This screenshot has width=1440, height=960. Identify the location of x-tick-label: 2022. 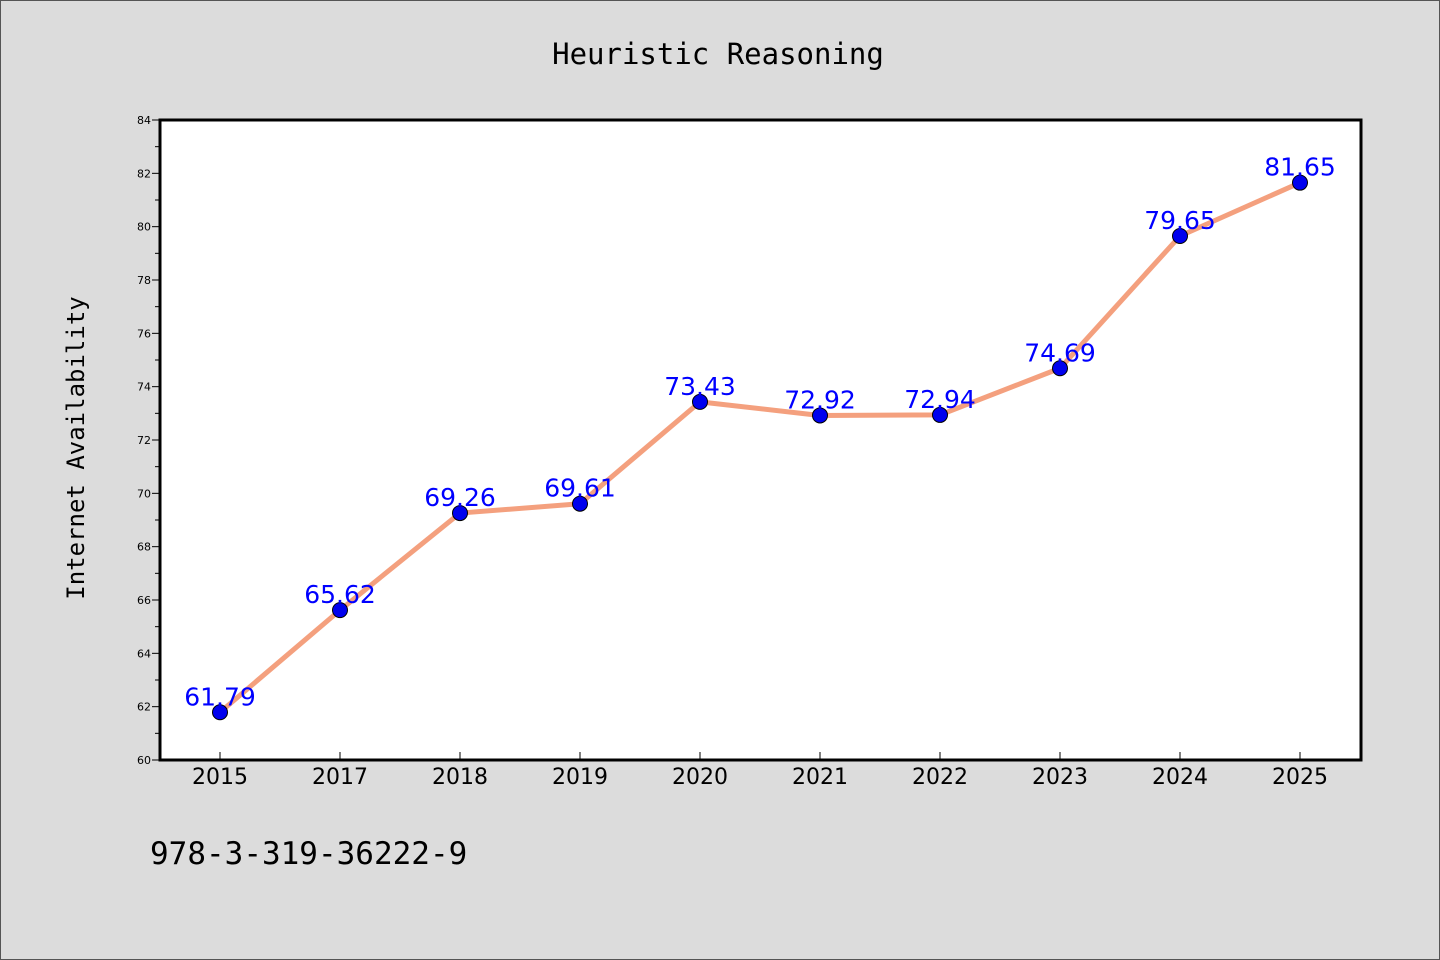
(940, 777).